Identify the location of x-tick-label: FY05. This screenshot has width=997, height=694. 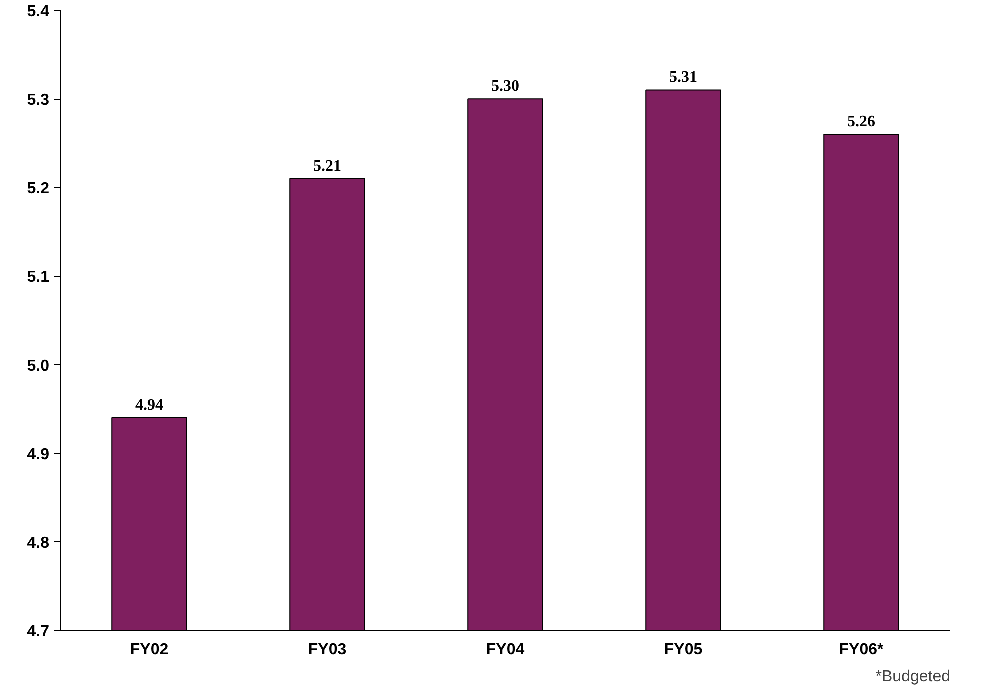
(683, 650).